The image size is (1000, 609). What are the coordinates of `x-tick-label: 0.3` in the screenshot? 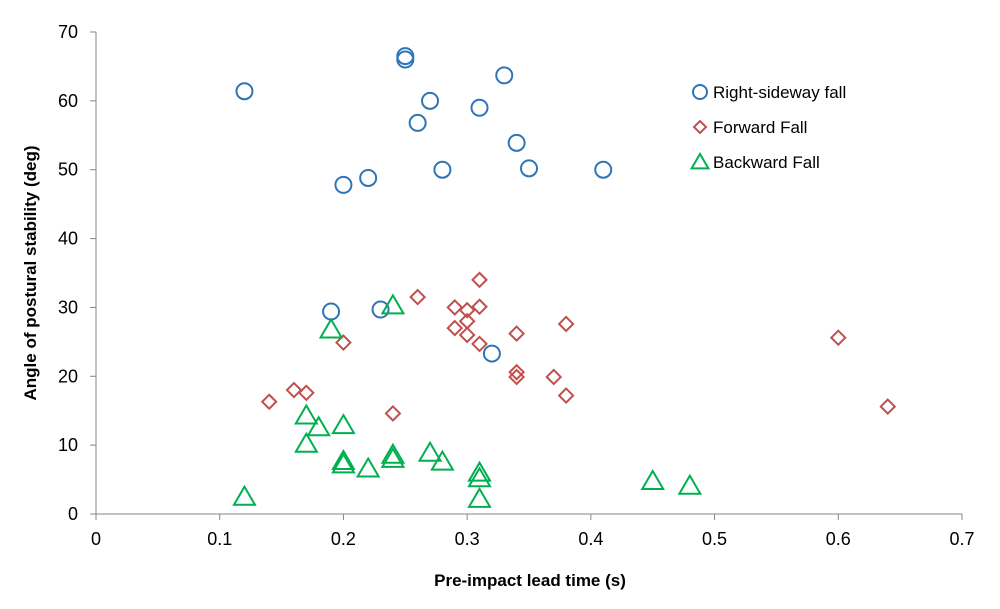 It's located at (467, 539).